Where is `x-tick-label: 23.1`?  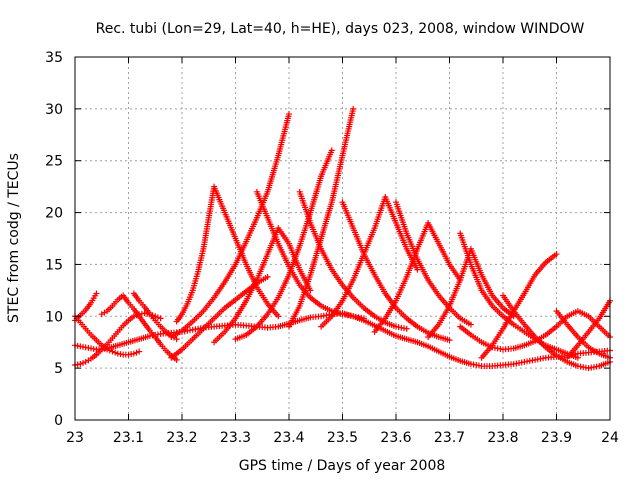 x-tick-label: 23.1 is located at coordinates (128, 438).